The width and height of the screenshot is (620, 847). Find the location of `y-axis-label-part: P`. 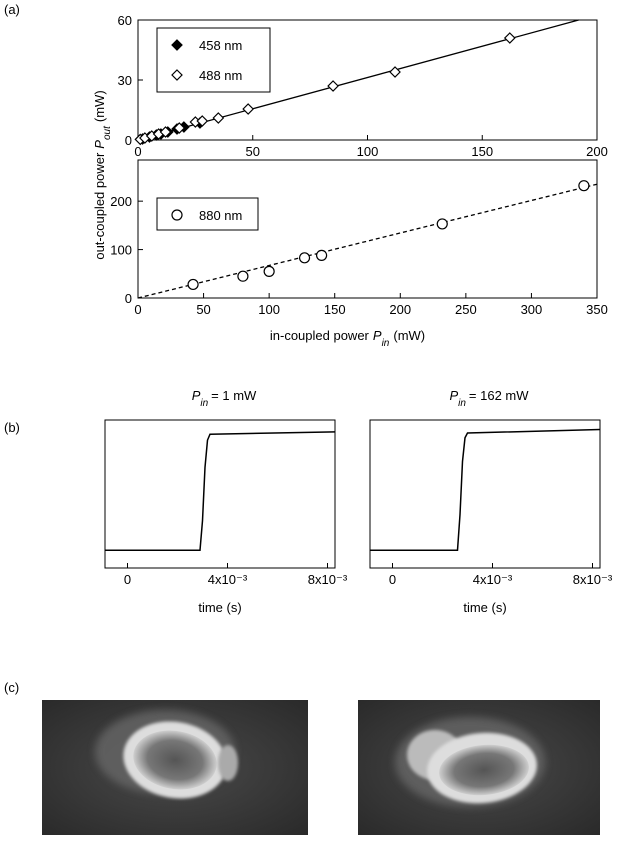

y-axis-label-part: P is located at coordinates (99, 144).